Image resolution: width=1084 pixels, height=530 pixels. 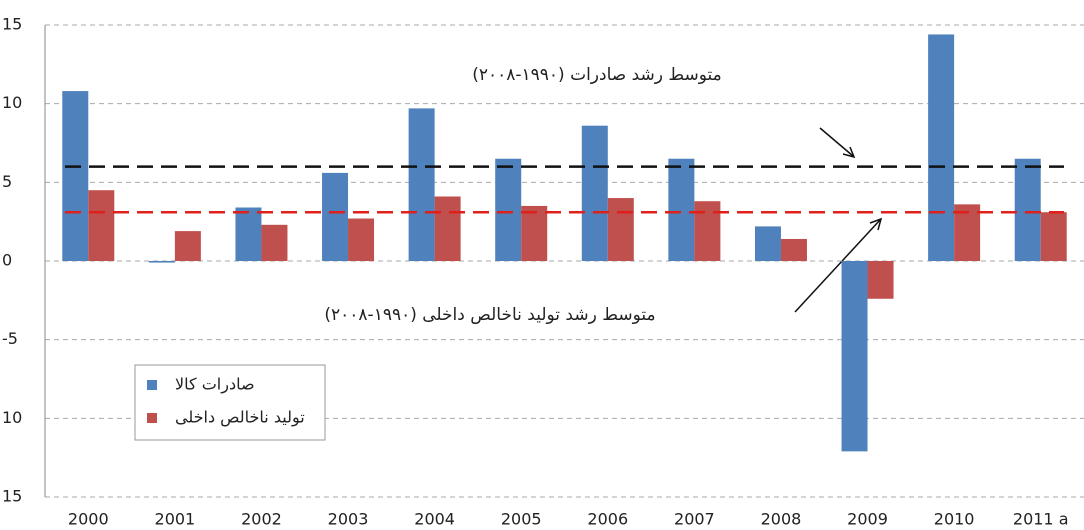 I want to click on x-tick-label: 2001, so click(x=175, y=519).